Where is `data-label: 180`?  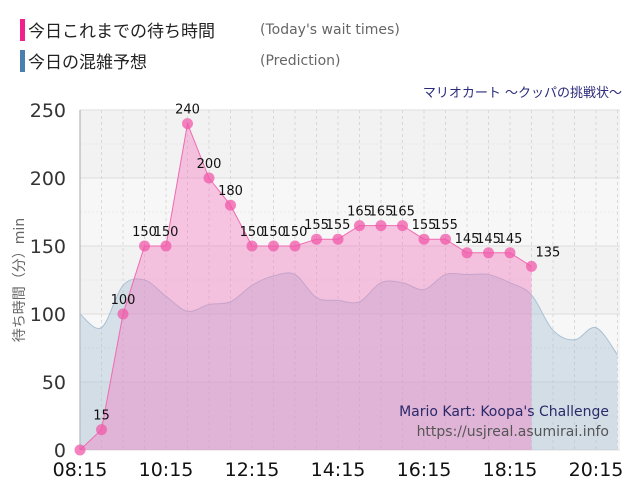
data-label: 180 is located at coordinates (230, 191).